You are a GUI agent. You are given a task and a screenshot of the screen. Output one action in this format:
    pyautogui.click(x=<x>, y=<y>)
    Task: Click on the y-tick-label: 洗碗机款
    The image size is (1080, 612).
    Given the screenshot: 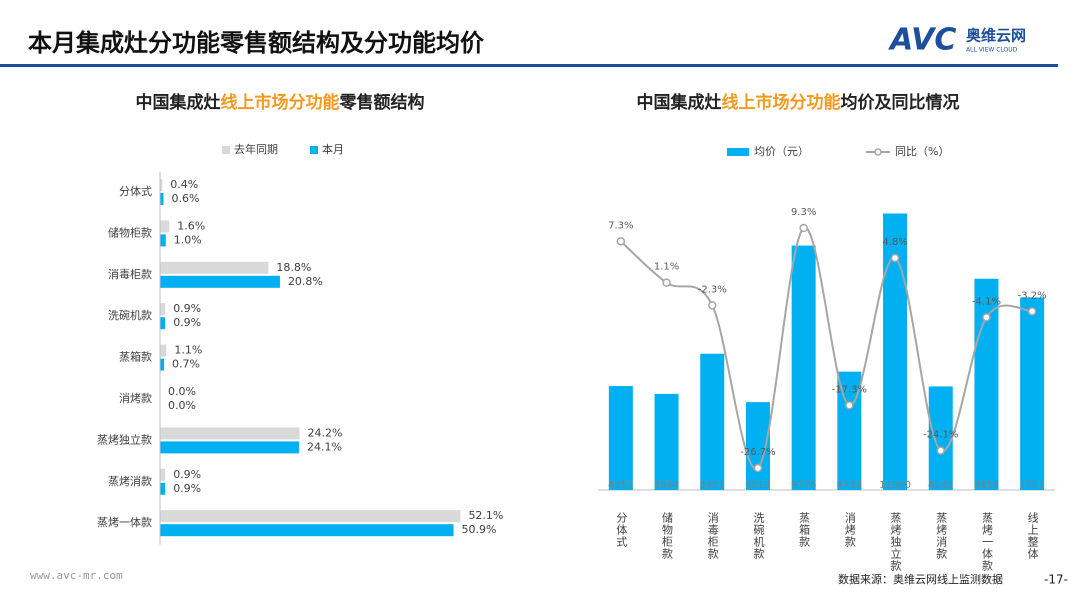 What is the action you would take?
    pyautogui.click(x=130, y=315)
    